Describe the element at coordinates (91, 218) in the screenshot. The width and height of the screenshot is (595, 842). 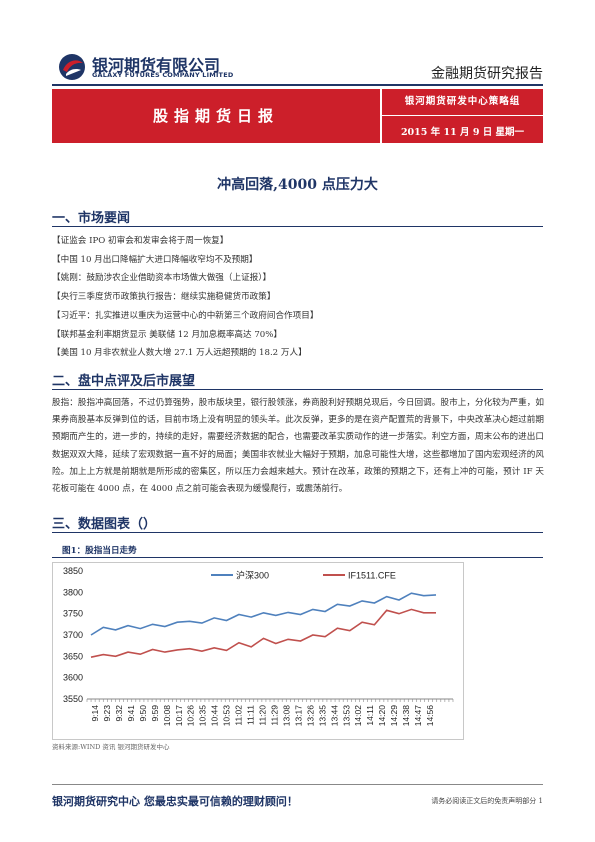
I see `section-heading-news: 一、市场要闻` at that location.